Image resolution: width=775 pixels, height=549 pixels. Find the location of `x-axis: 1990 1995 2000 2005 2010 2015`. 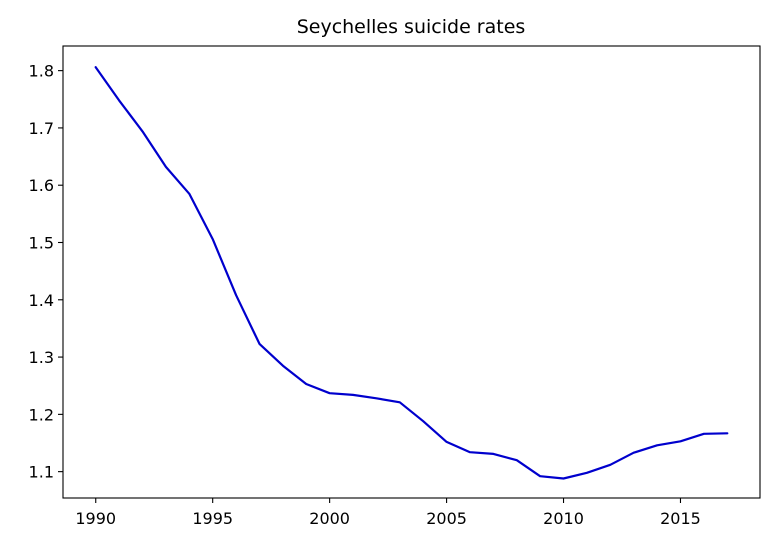

x-axis: 1990 1995 2000 2005 2010 2015 is located at coordinates (388, 513).